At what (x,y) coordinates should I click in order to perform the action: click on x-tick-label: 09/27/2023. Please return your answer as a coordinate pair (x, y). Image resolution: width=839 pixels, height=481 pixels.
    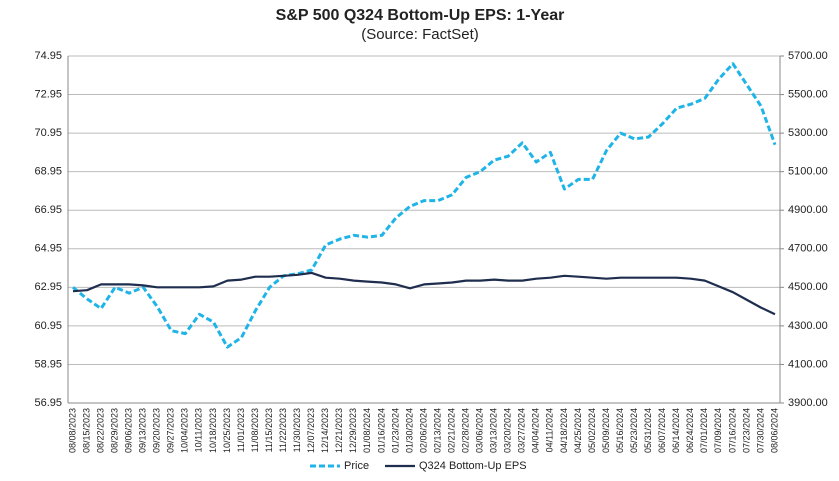
    Looking at the image, I should click on (171, 430).